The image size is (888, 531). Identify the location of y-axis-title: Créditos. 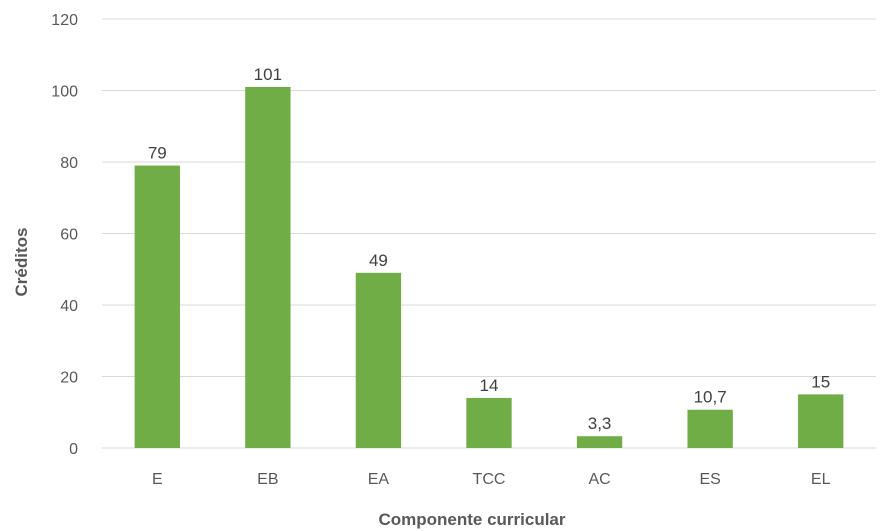
(21, 262).